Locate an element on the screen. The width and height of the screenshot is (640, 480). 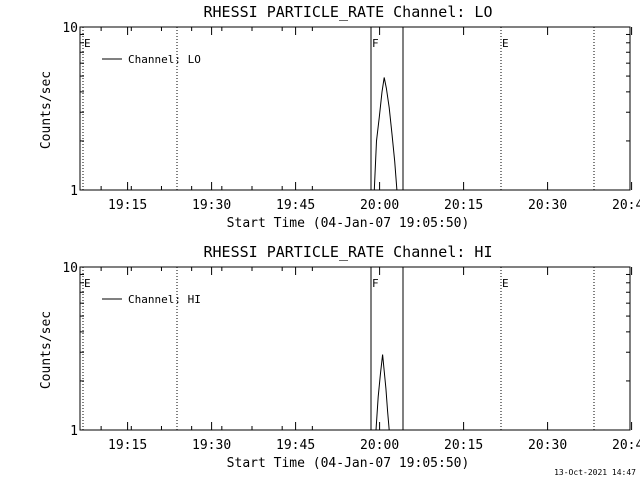
chart-title-lo: RHESSI PARTICLE_RATE Channel: LO is located at coordinates (348, 12).